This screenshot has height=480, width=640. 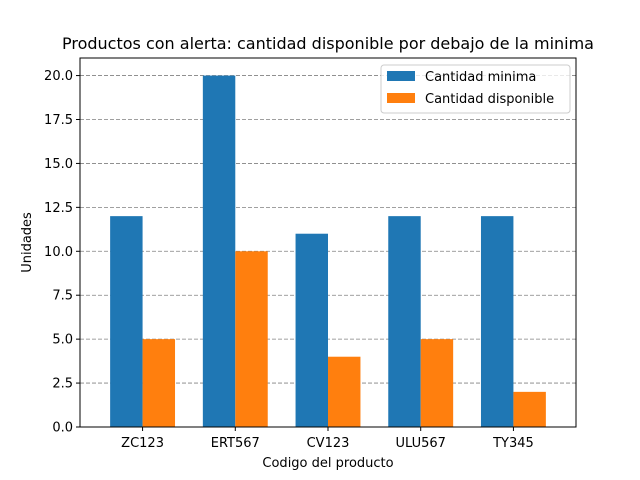 I want to click on y-tick-label: 2.5, so click(x=62, y=384).